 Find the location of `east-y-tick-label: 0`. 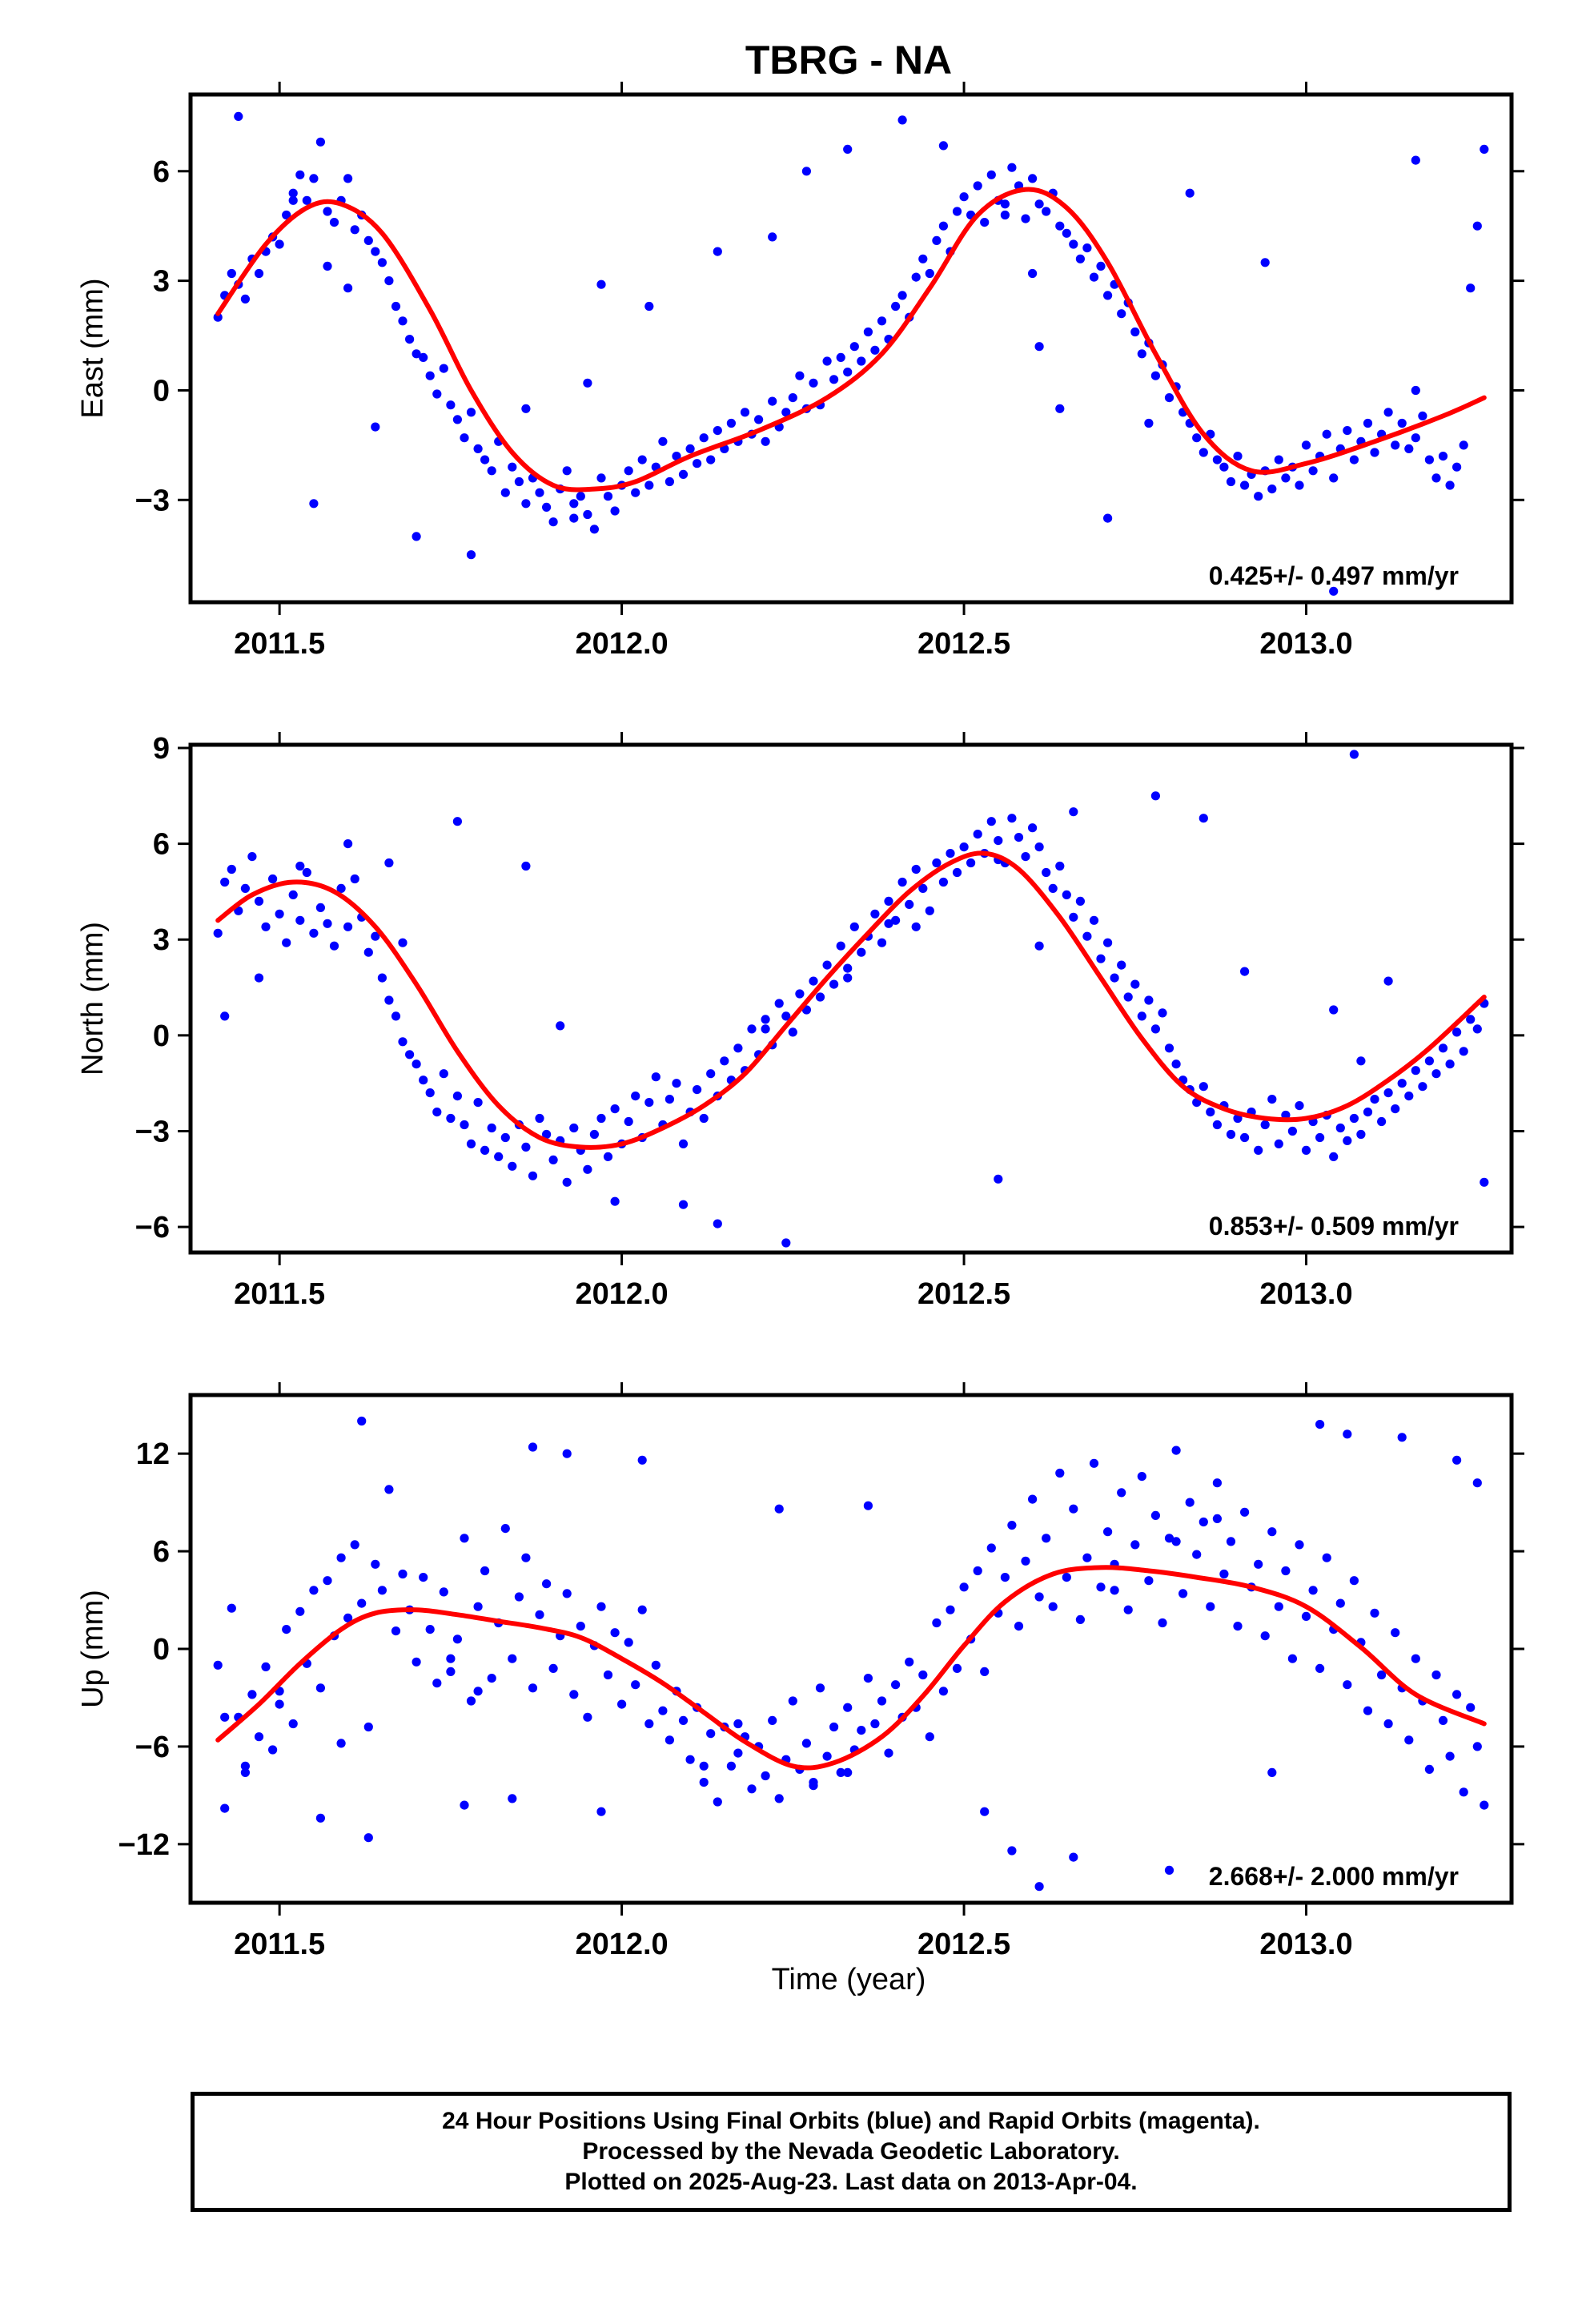

east-y-tick-label: 0 is located at coordinates (161, 391).